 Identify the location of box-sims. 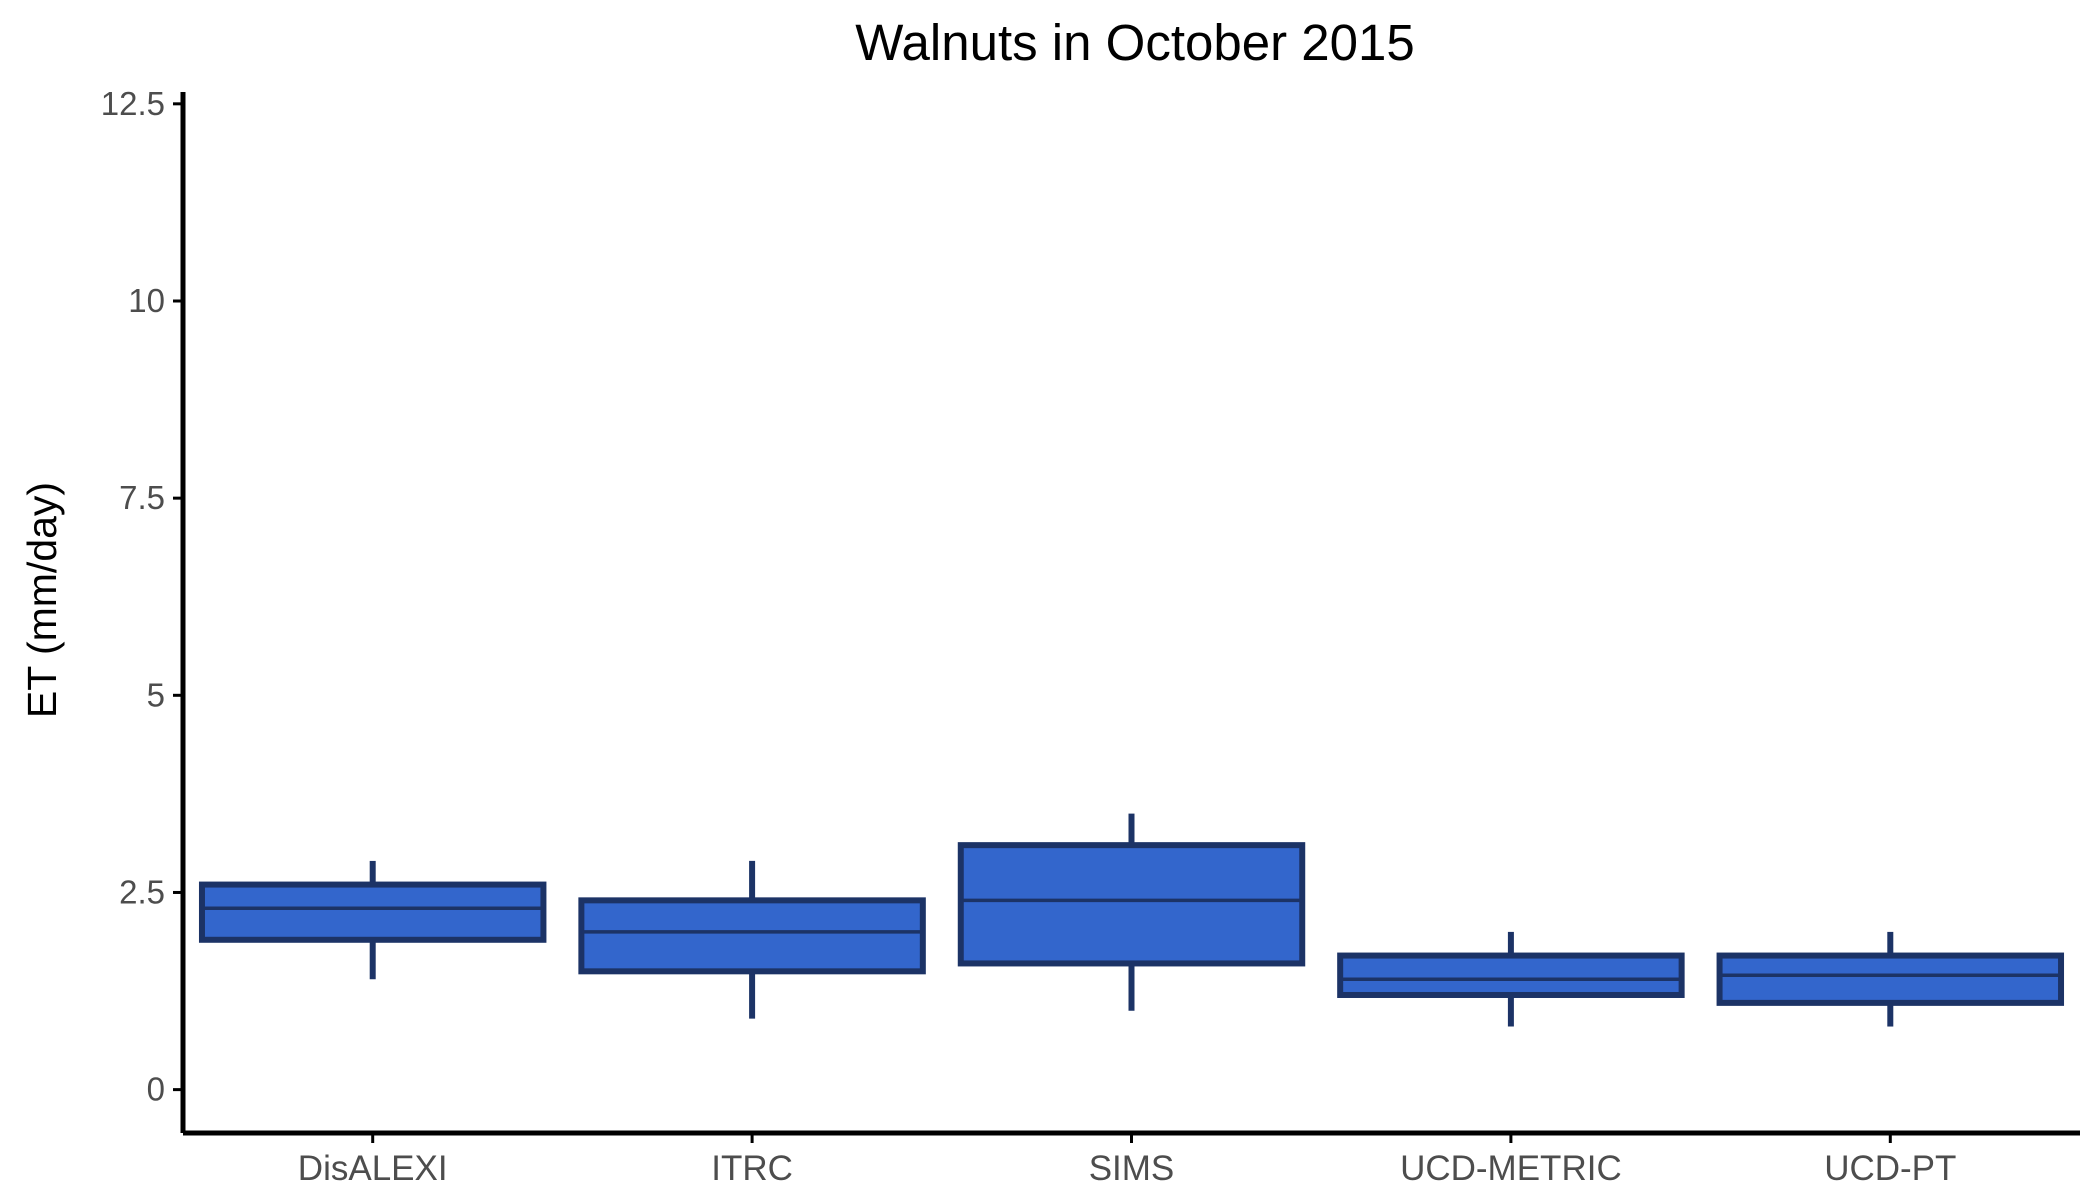
(1131, 912).